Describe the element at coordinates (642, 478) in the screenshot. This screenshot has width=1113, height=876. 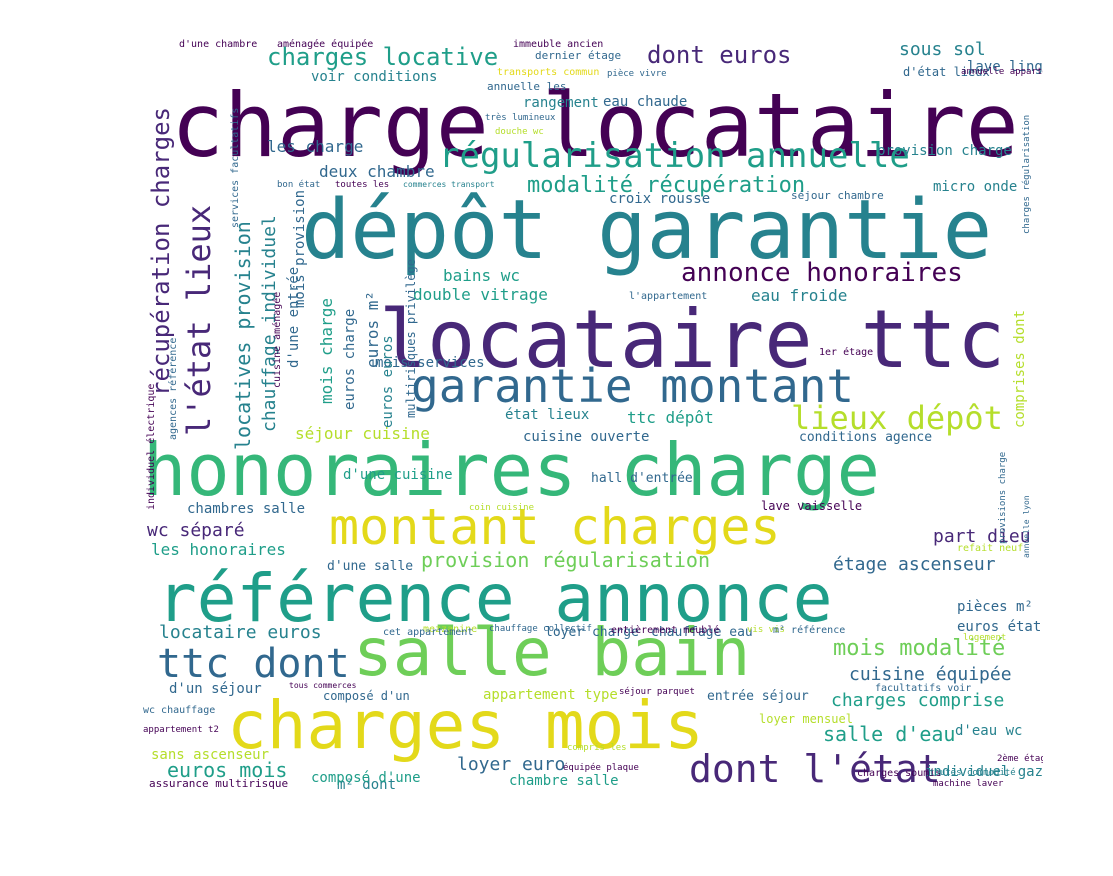
I see `word-50: hall d'entrée` at that location.